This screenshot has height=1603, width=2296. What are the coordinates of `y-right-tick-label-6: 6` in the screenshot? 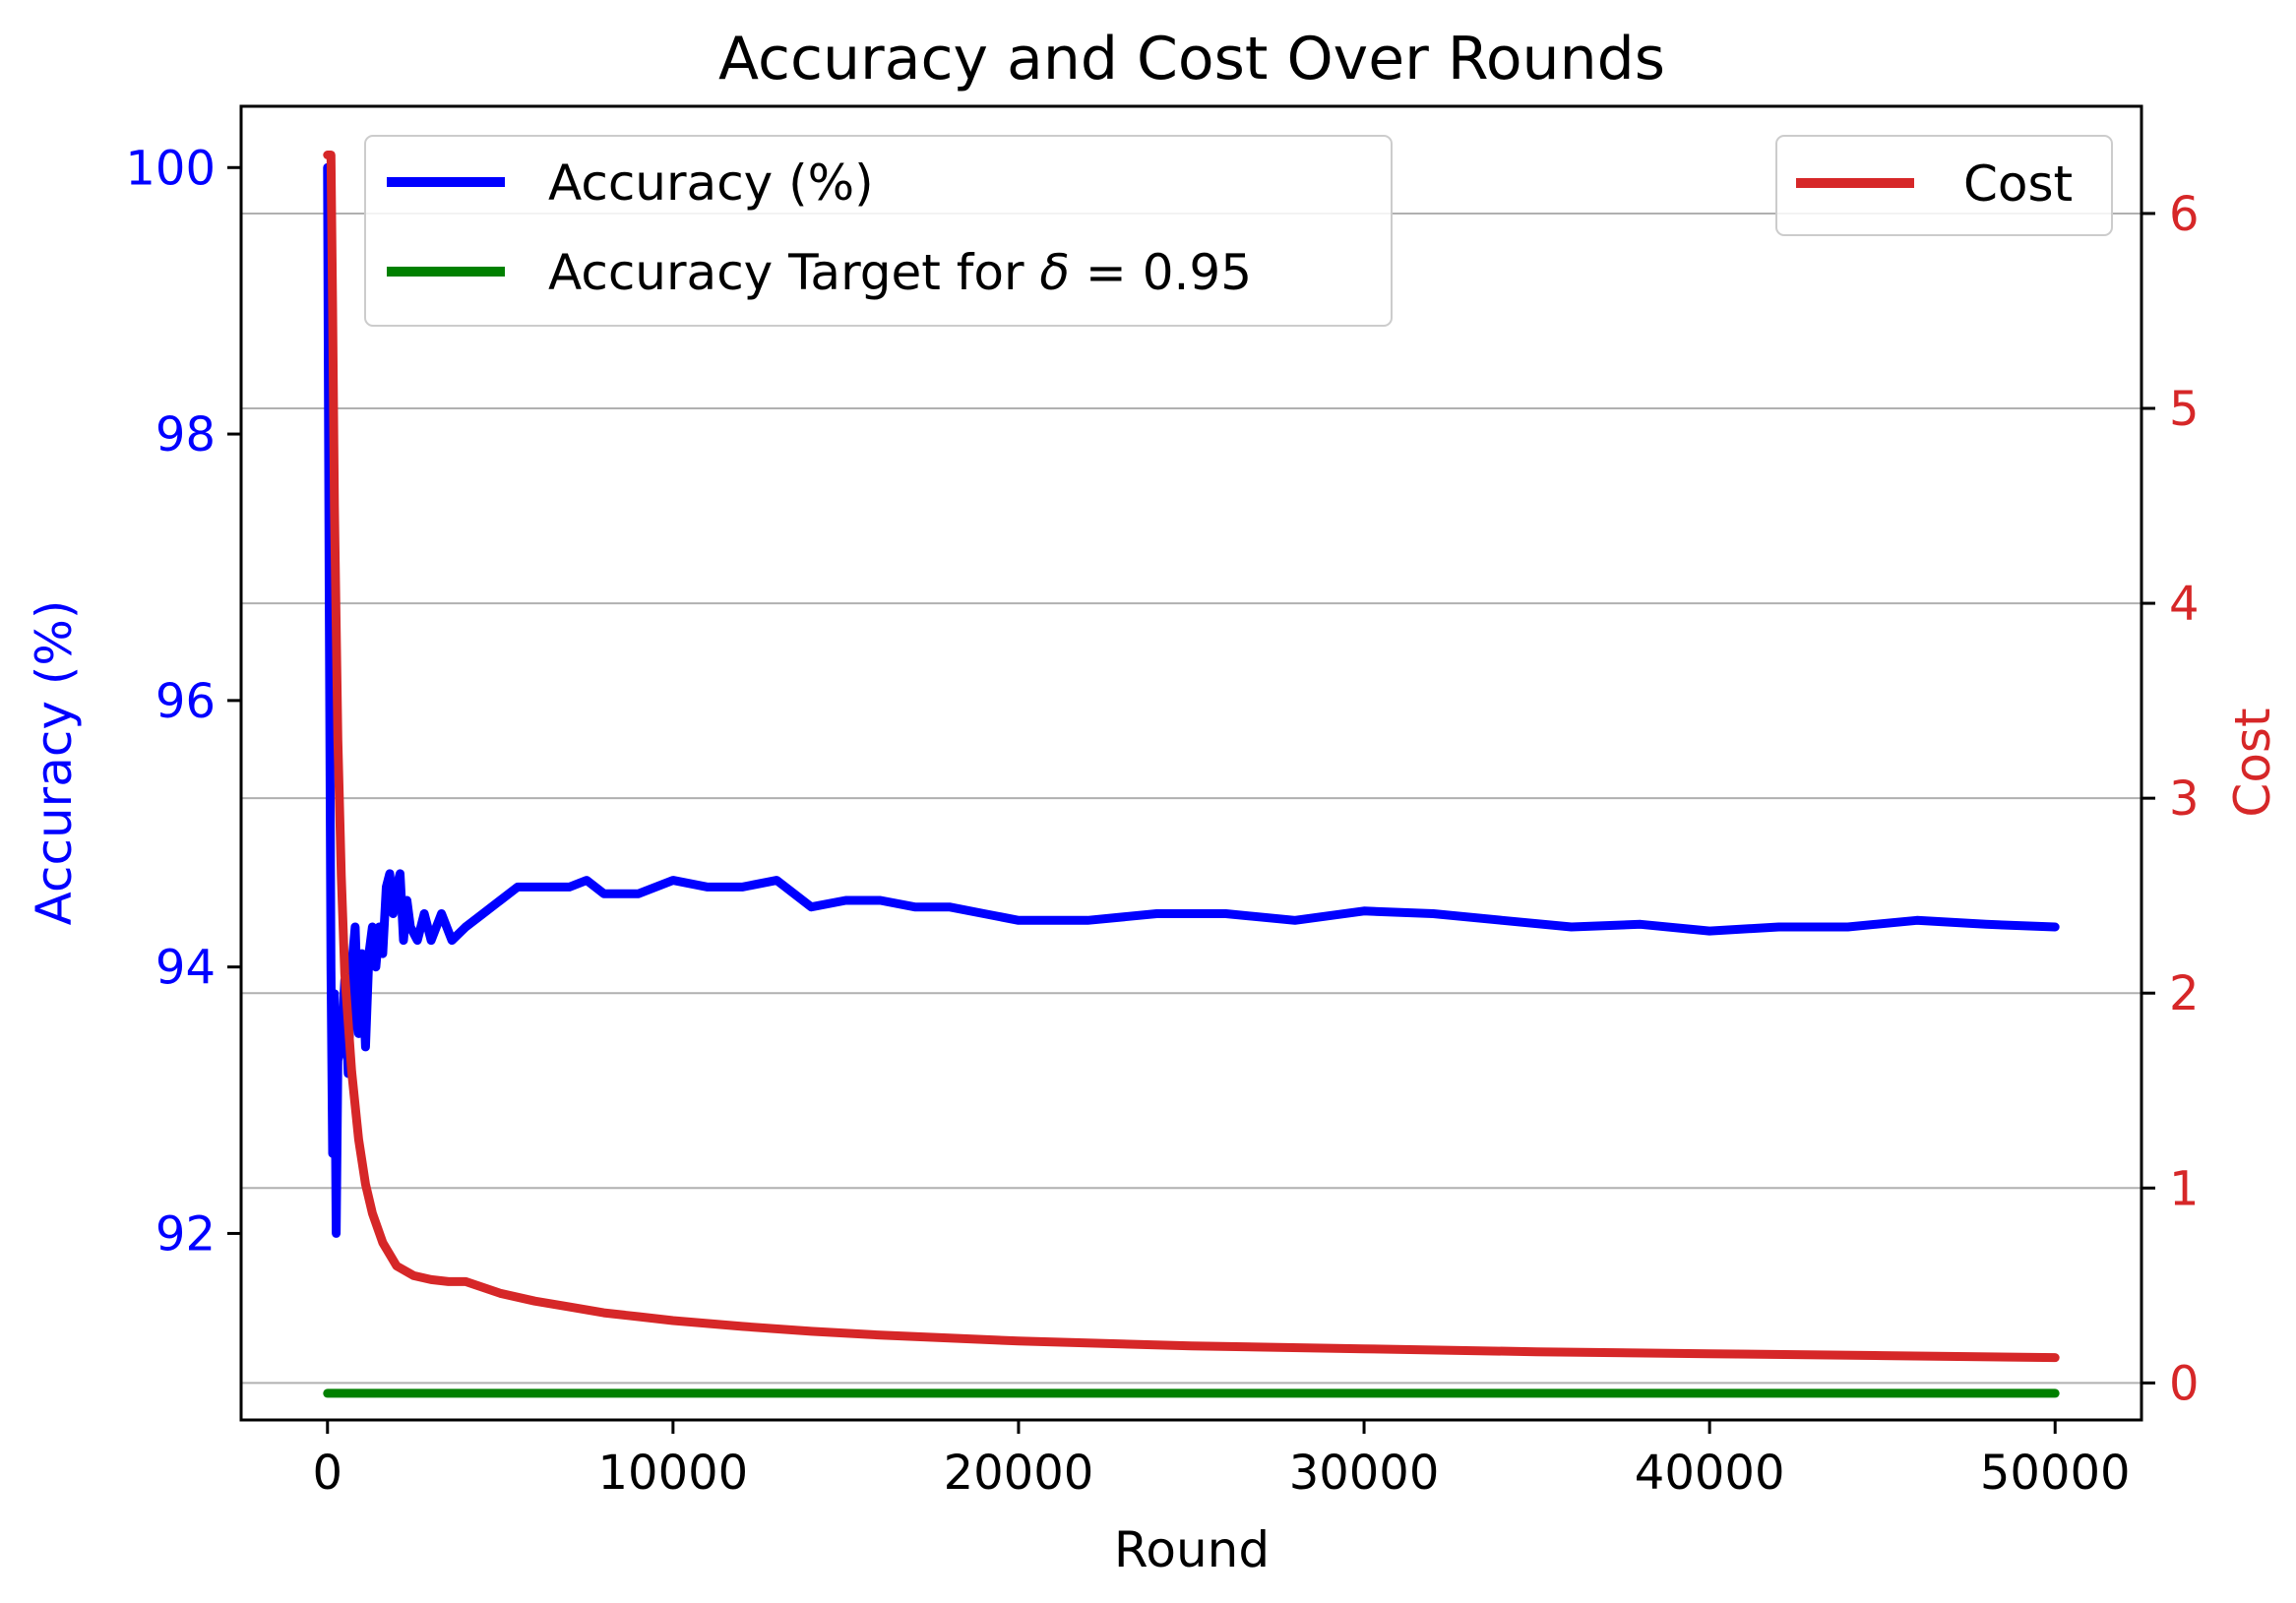 It's located at (2184, 214).